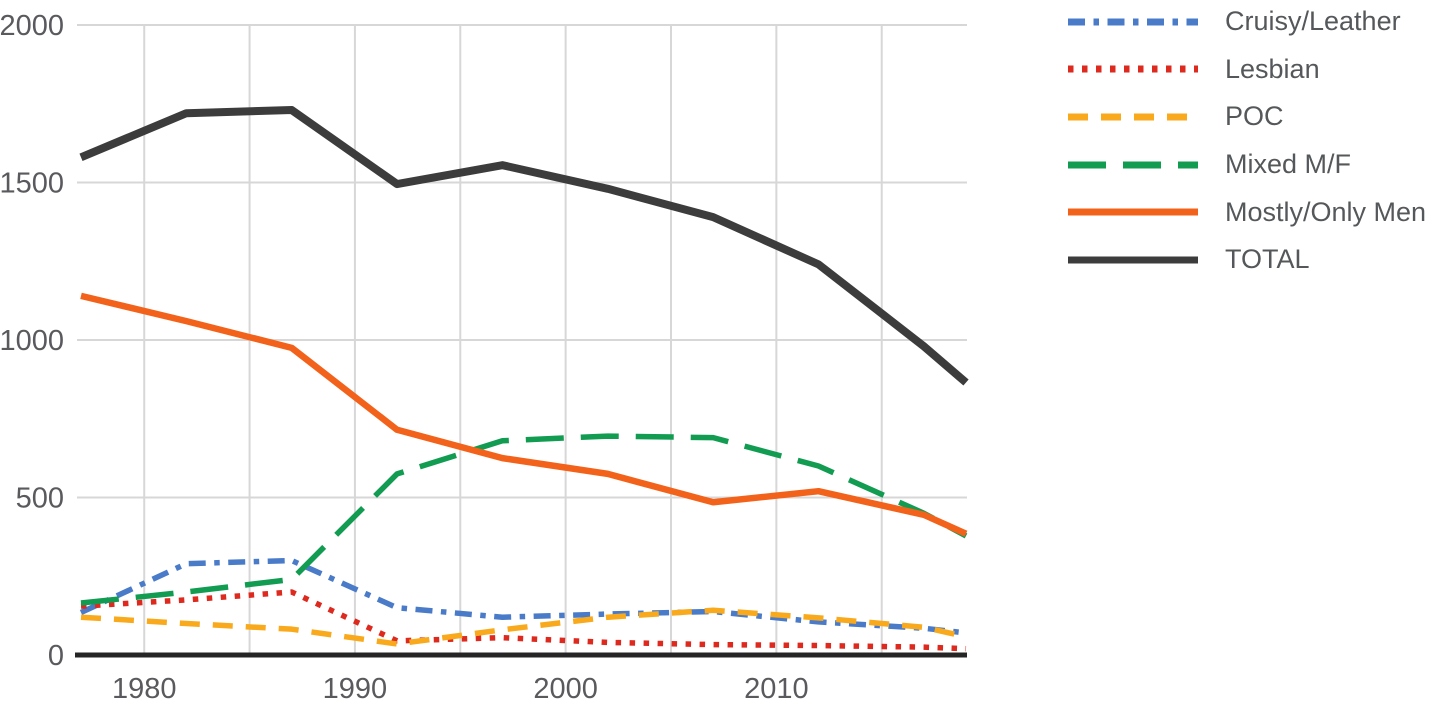 This screenshot has height=702, width=1432. I want to click on legend-label: Mostly/Only Men, so click(1326, 211).